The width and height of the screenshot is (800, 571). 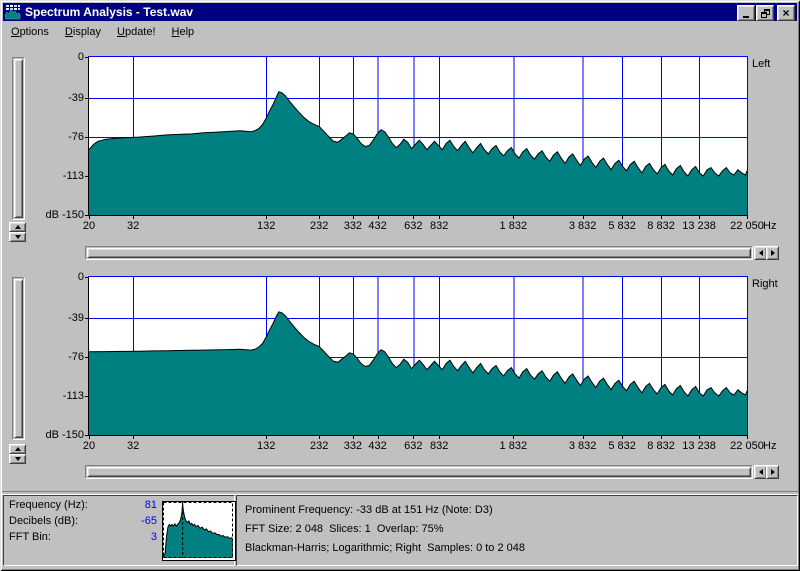 I want to click on right-channel-spinner, so click(x=17, y=454).